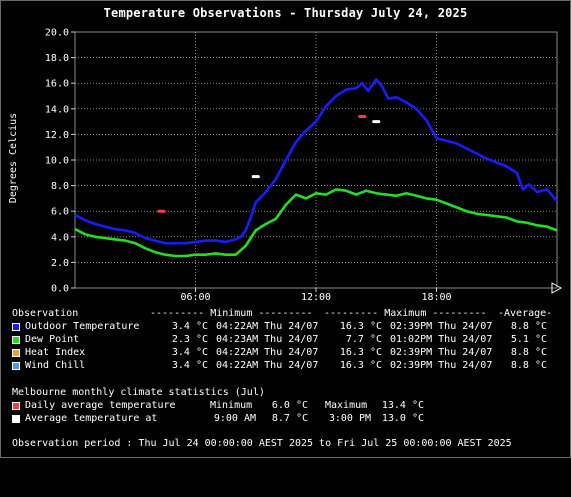 The width and height of the screenshot is (571, 497). I want to click on y-tick-label: 0.0, so click(60, 289).